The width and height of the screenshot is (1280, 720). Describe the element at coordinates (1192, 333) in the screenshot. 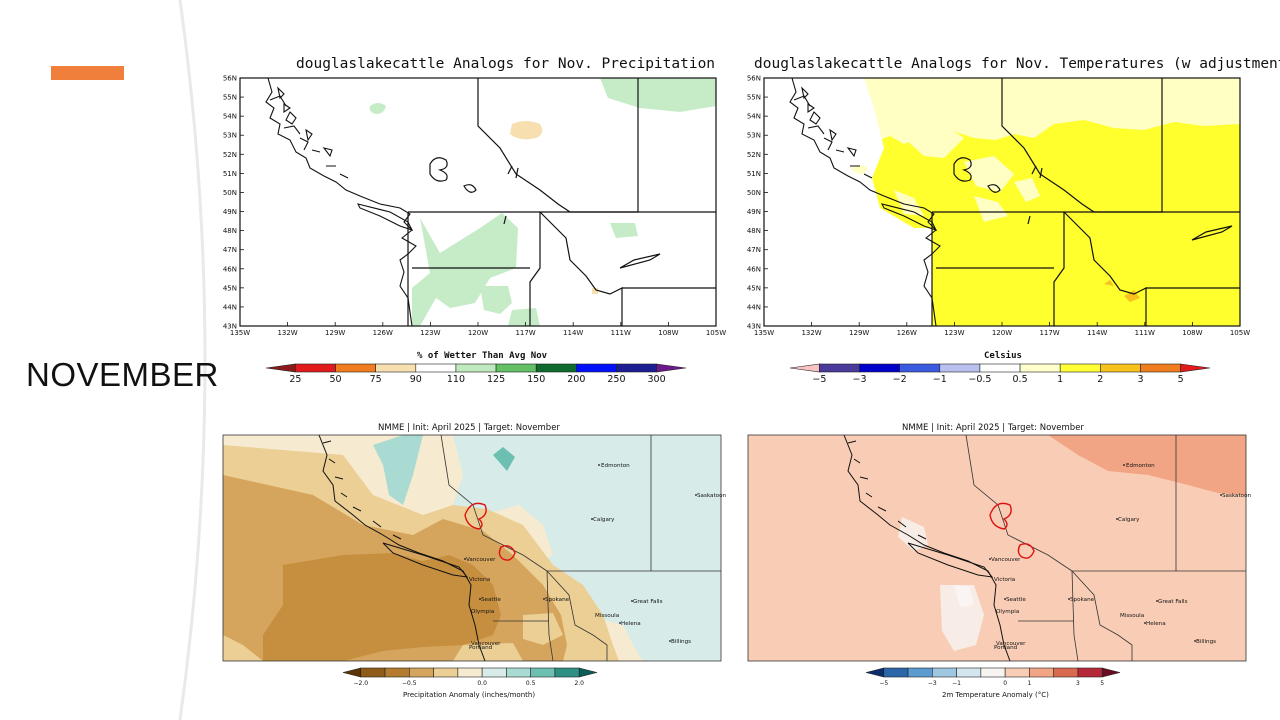

I see `lon-label: 108W` at that location.